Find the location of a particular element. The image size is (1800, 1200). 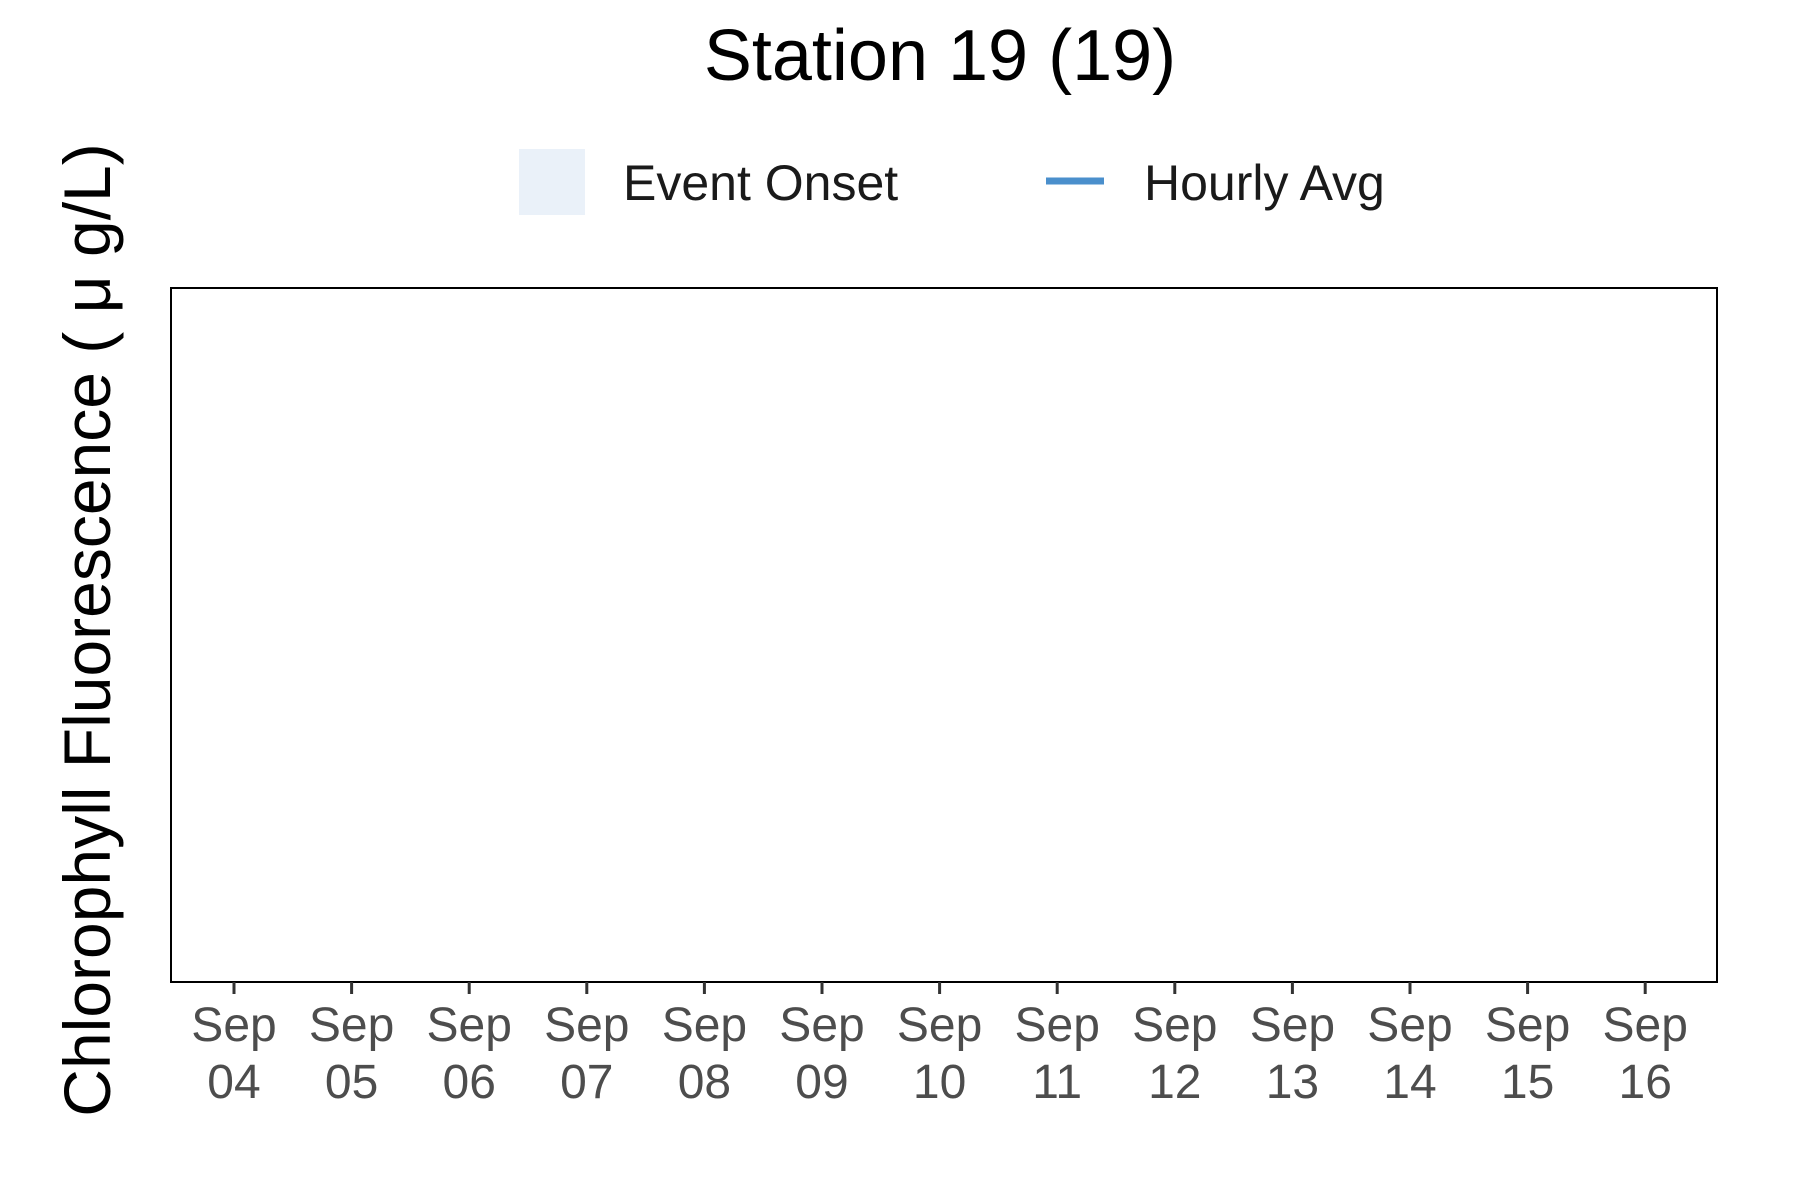

legend-event-onset-key is located at coordinates (552, 182).